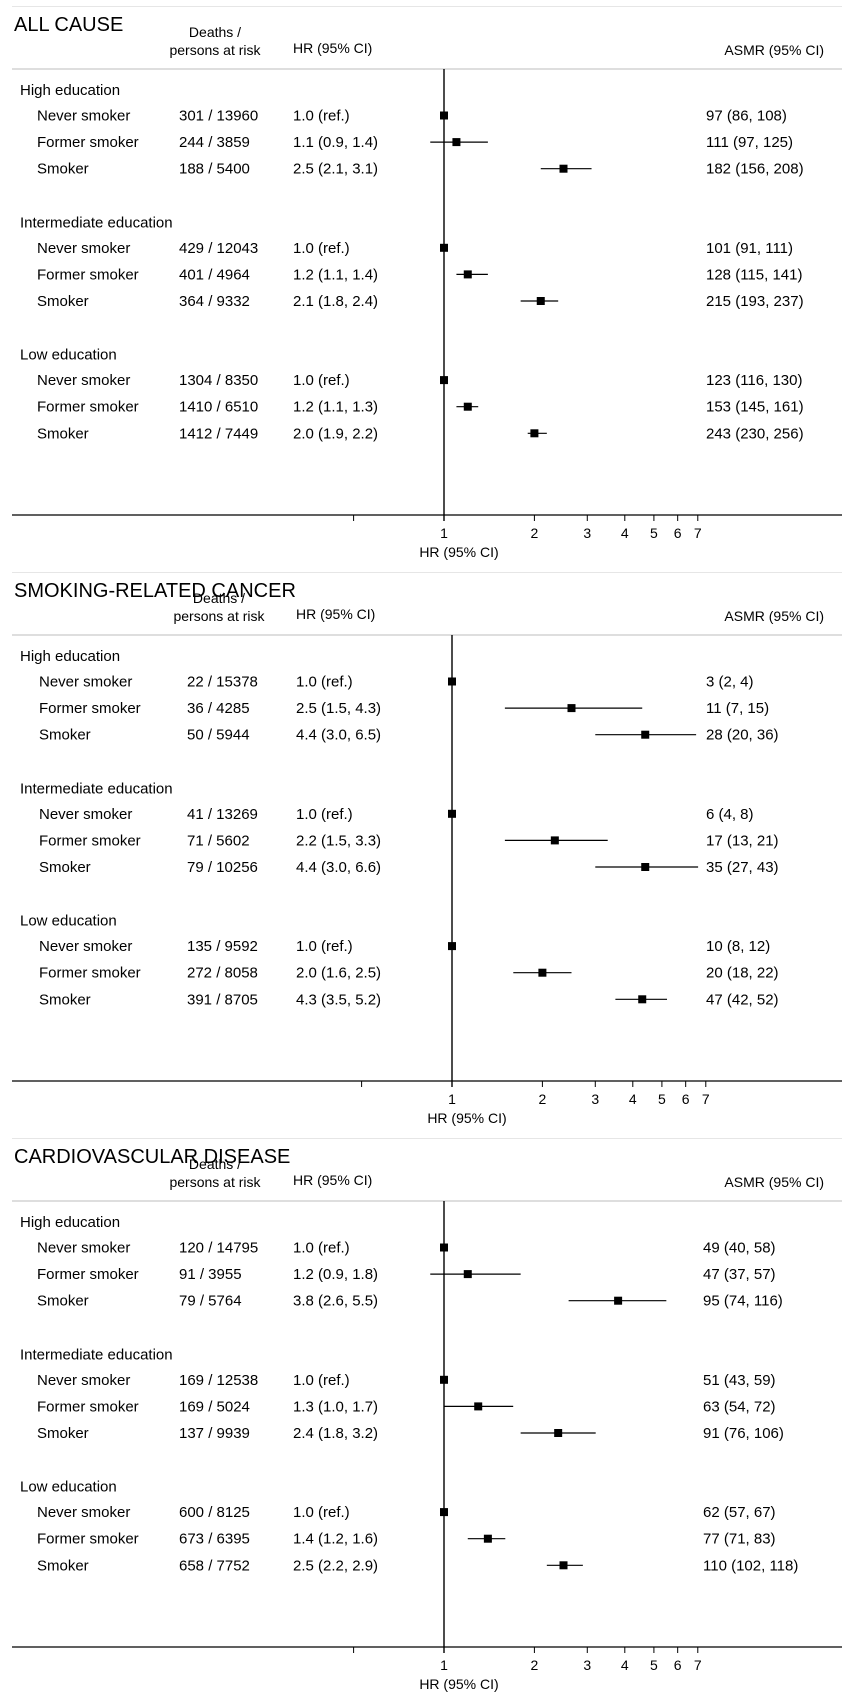 The image size is (842, 1702). Describe the element at coordinates (338, 840) in the screenshot. I see `row-hr-text: 2.2 (1.5, 3.3)` at that location.